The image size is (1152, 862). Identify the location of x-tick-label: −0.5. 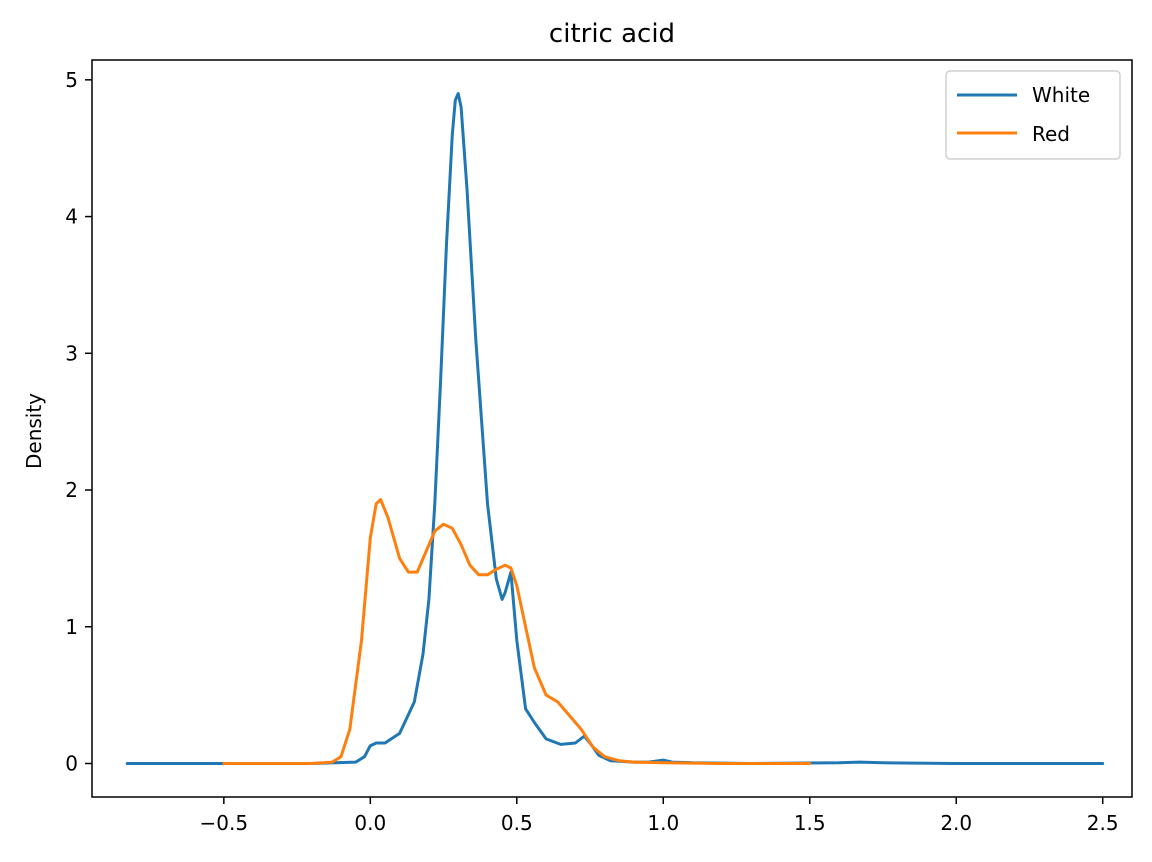
(224, 823).